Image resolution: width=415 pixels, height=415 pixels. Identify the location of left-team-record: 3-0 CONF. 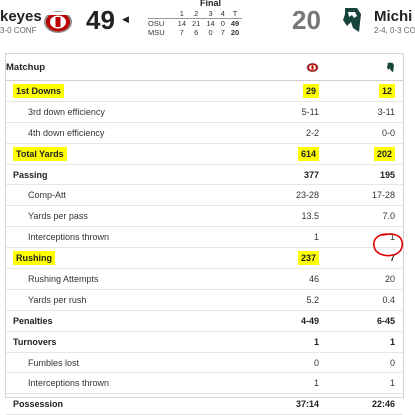
(18, 30).